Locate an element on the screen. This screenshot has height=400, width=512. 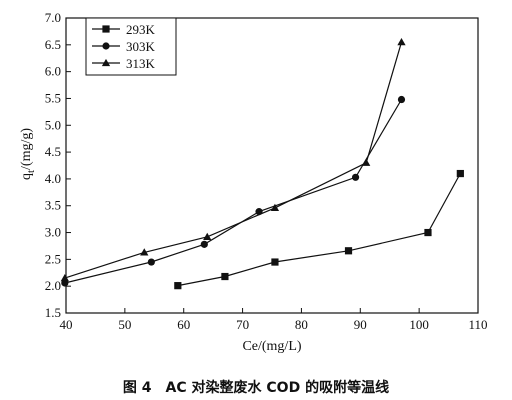
legend-label: 313K is located at coordinates (141, 63).